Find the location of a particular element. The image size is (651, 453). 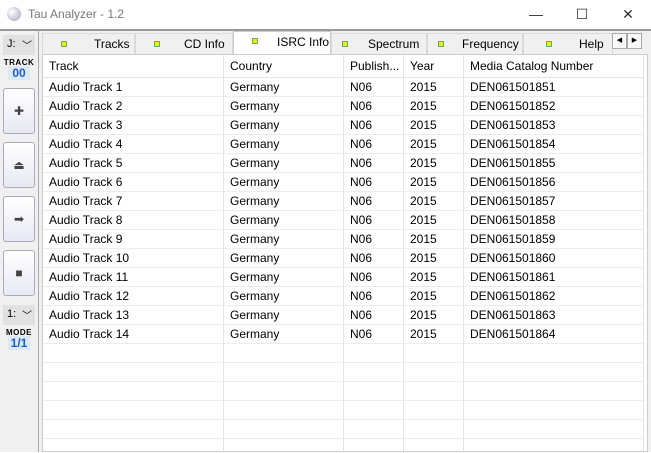

mode-label: MODE is located at coordinates (19, 332).